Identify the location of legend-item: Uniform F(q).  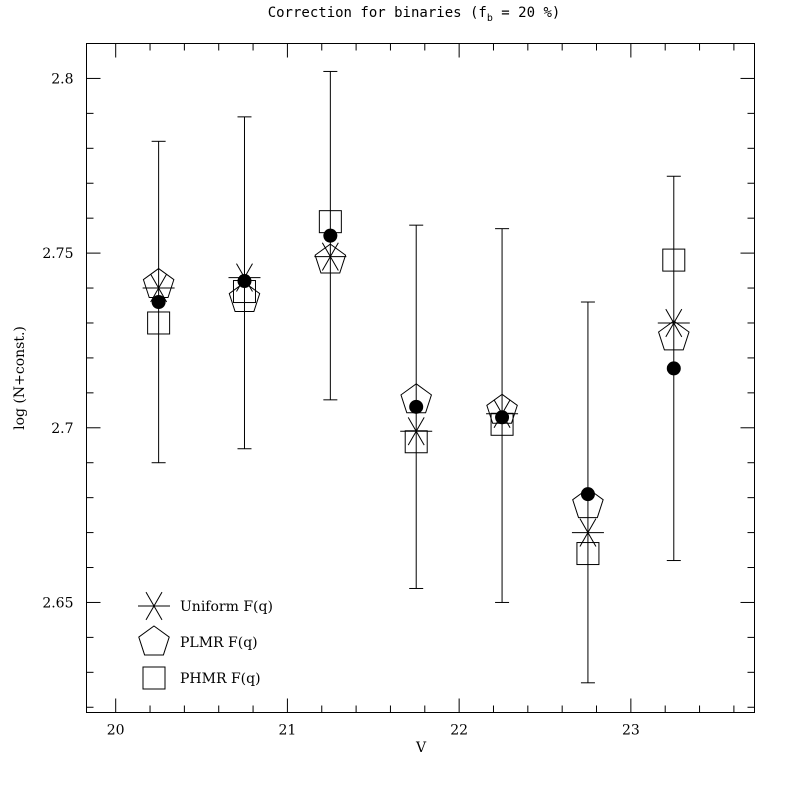
(205, 606).